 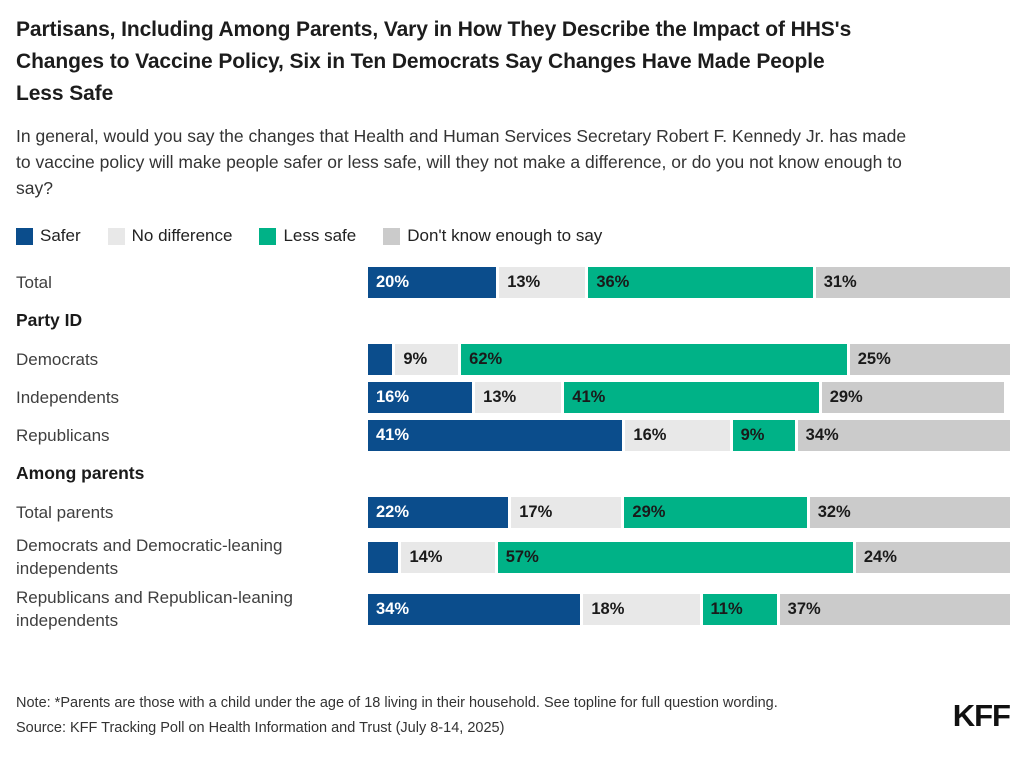 I want to click on bar-segment-don-t-know-enough-to-say: 31%, so click(x=912, y=283).